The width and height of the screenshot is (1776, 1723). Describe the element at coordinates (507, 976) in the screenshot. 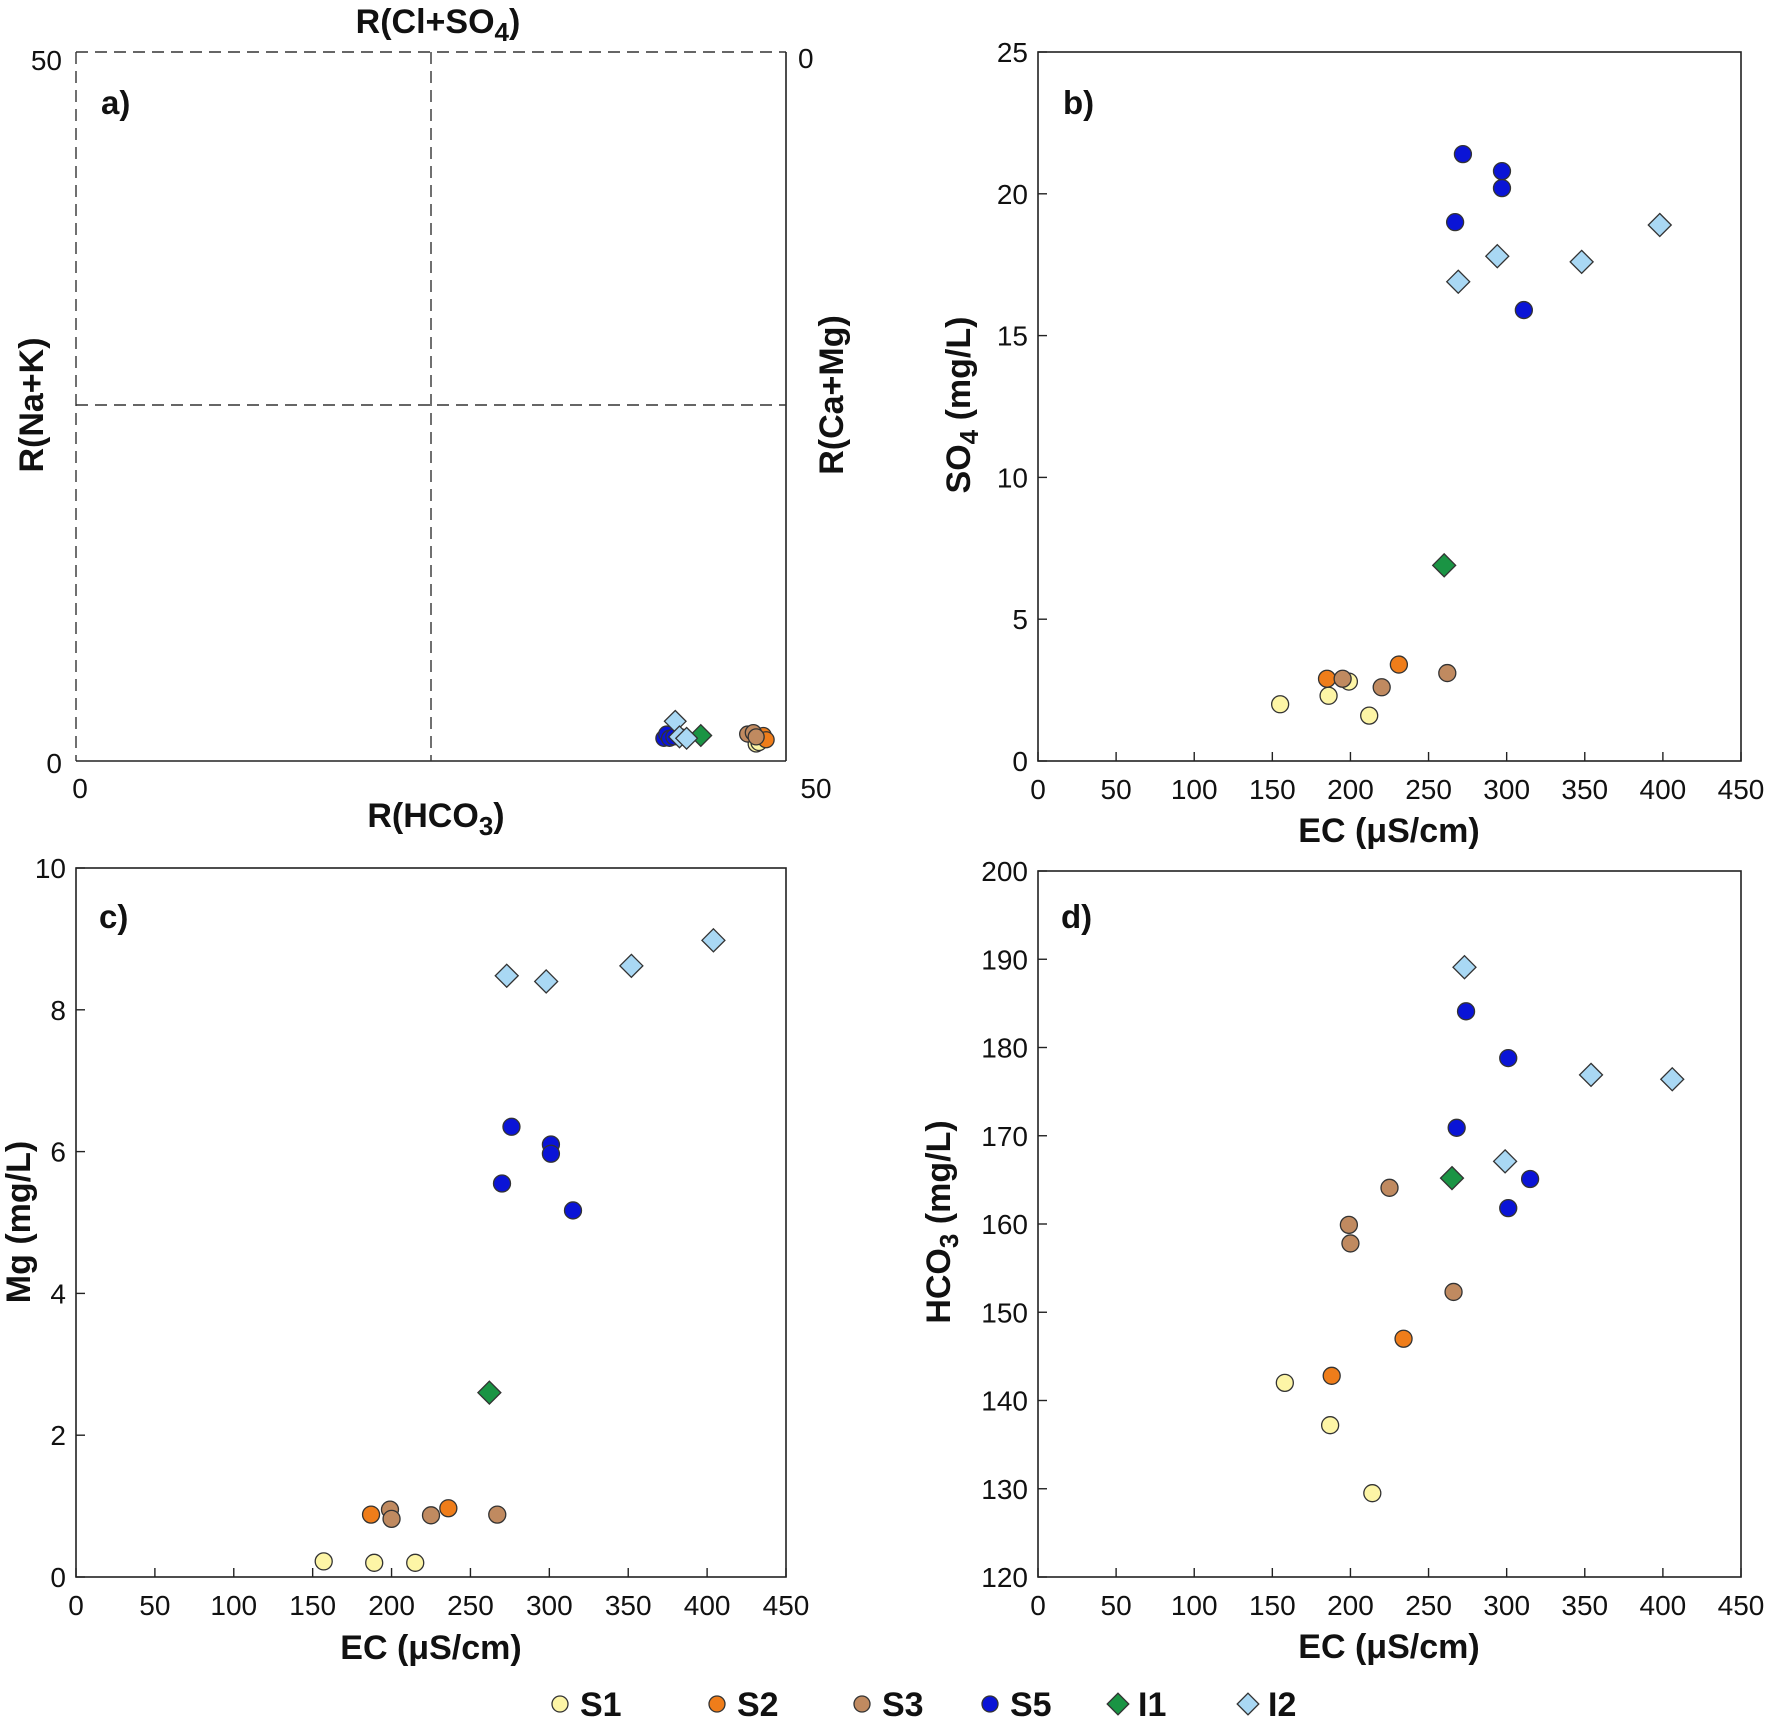

I see `panel-c-point-i2` at that location.